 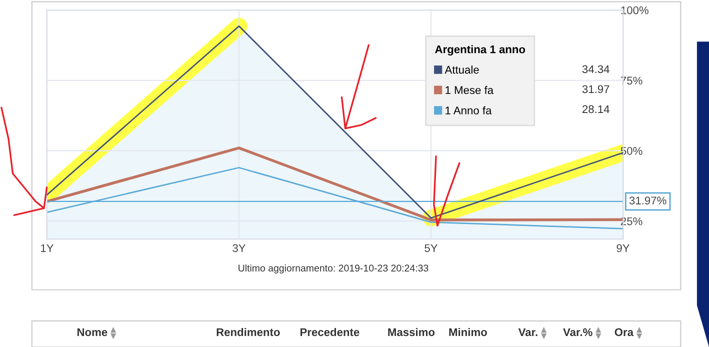 I want to click on text: Rendimento, so click(x=248, y=332).